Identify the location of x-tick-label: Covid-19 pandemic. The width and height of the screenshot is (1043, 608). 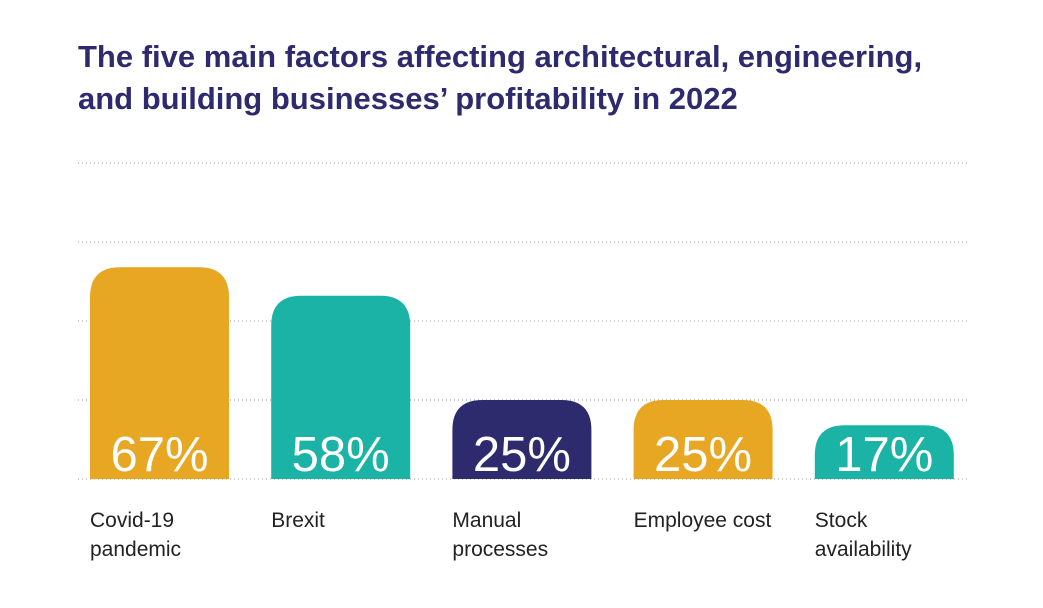
(136, 535).